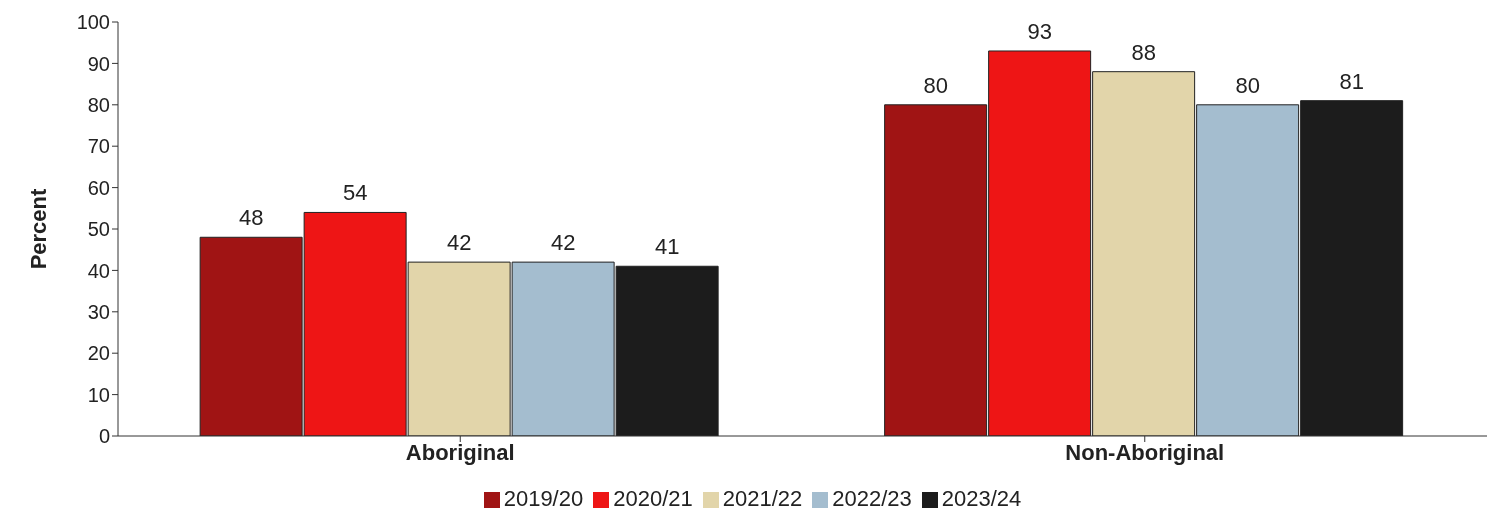  What do you see at coordinates (98, 270) in the screenshot?
I see `y-tick-label: 40` at bounding box center [98, 270].